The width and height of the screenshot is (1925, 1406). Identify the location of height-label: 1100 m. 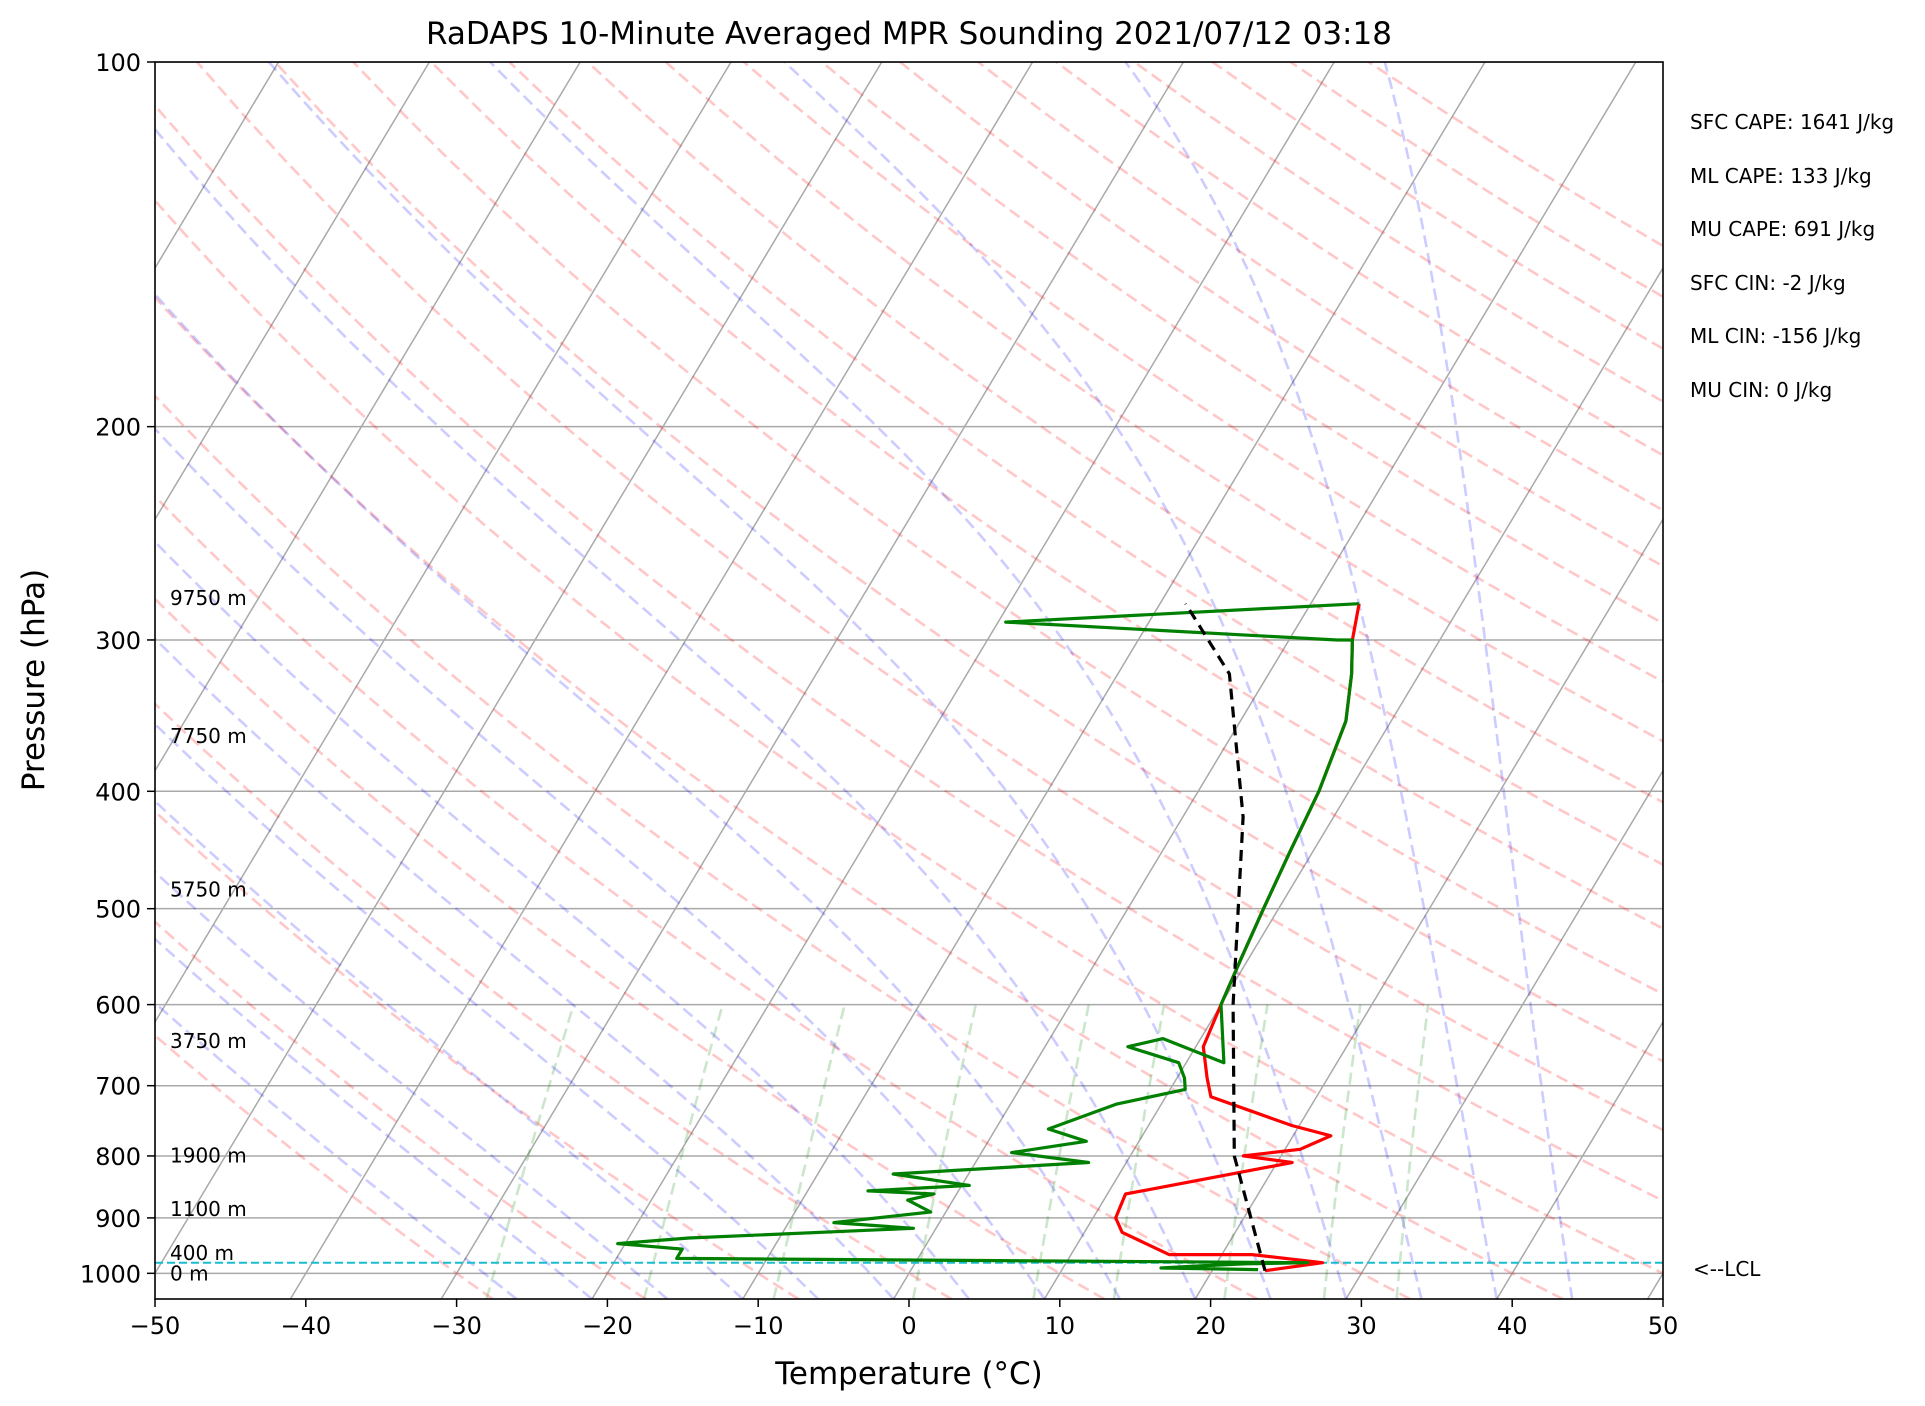
(208, 1209).